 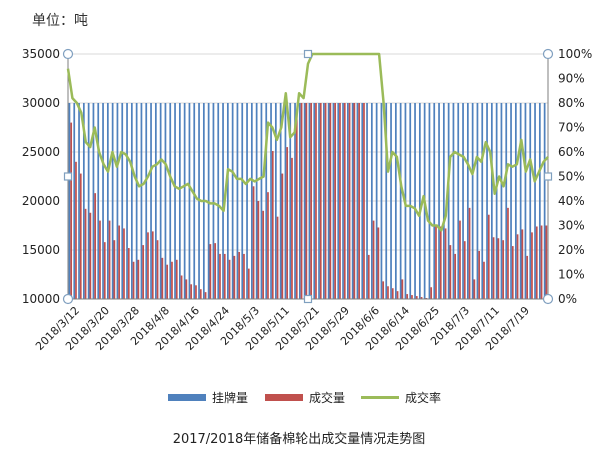 I want to click on y-left-tick-label-5: 35000, so click(x=41, y=54).